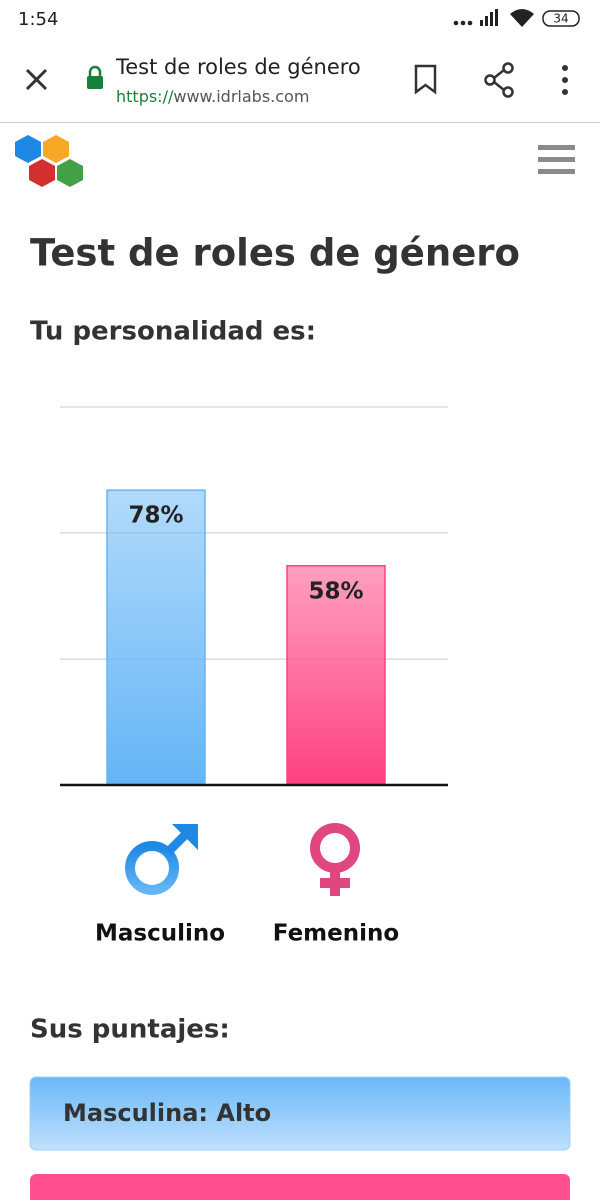 This screenshot has height=1204, width=600. What do you see at coordinates (425, 79) in the screenshot?
I see `bookmark-button` at bounding box center [425, 79].